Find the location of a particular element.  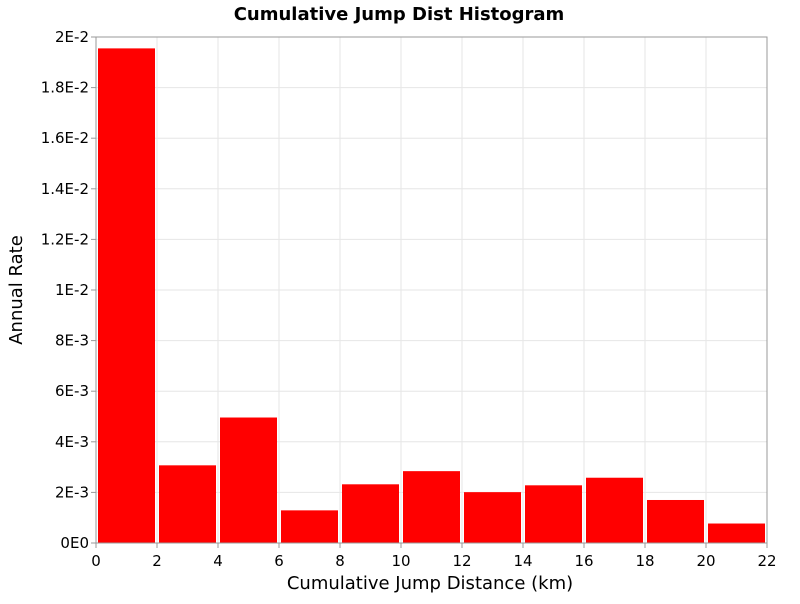

y-tick-label: 0E0 is located at coordinates (74, 543).